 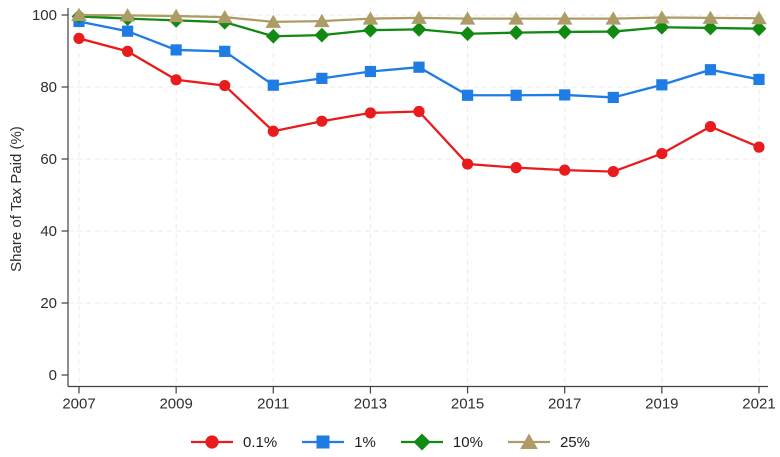 I want to click on legend-label: 10%, so click(x=467, y=442).